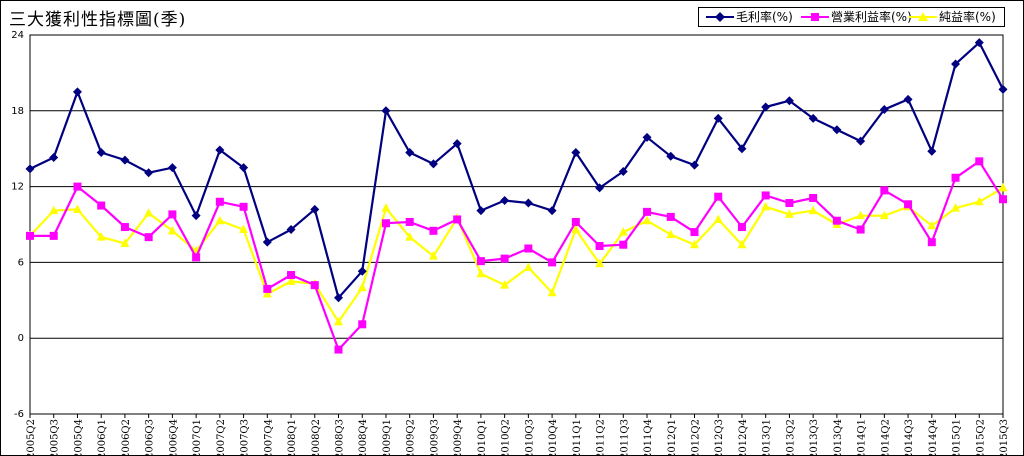  I want to click on x-tick-label: 2015Q1, so click(957, 437).